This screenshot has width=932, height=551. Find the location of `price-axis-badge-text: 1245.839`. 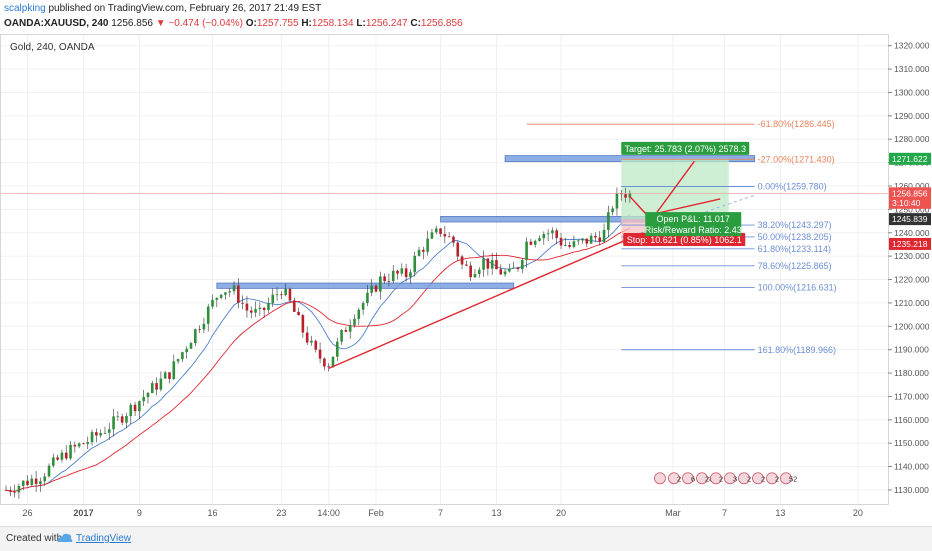

price-axis-badge-text: 1245.839 is located at coordinates (910, 219).